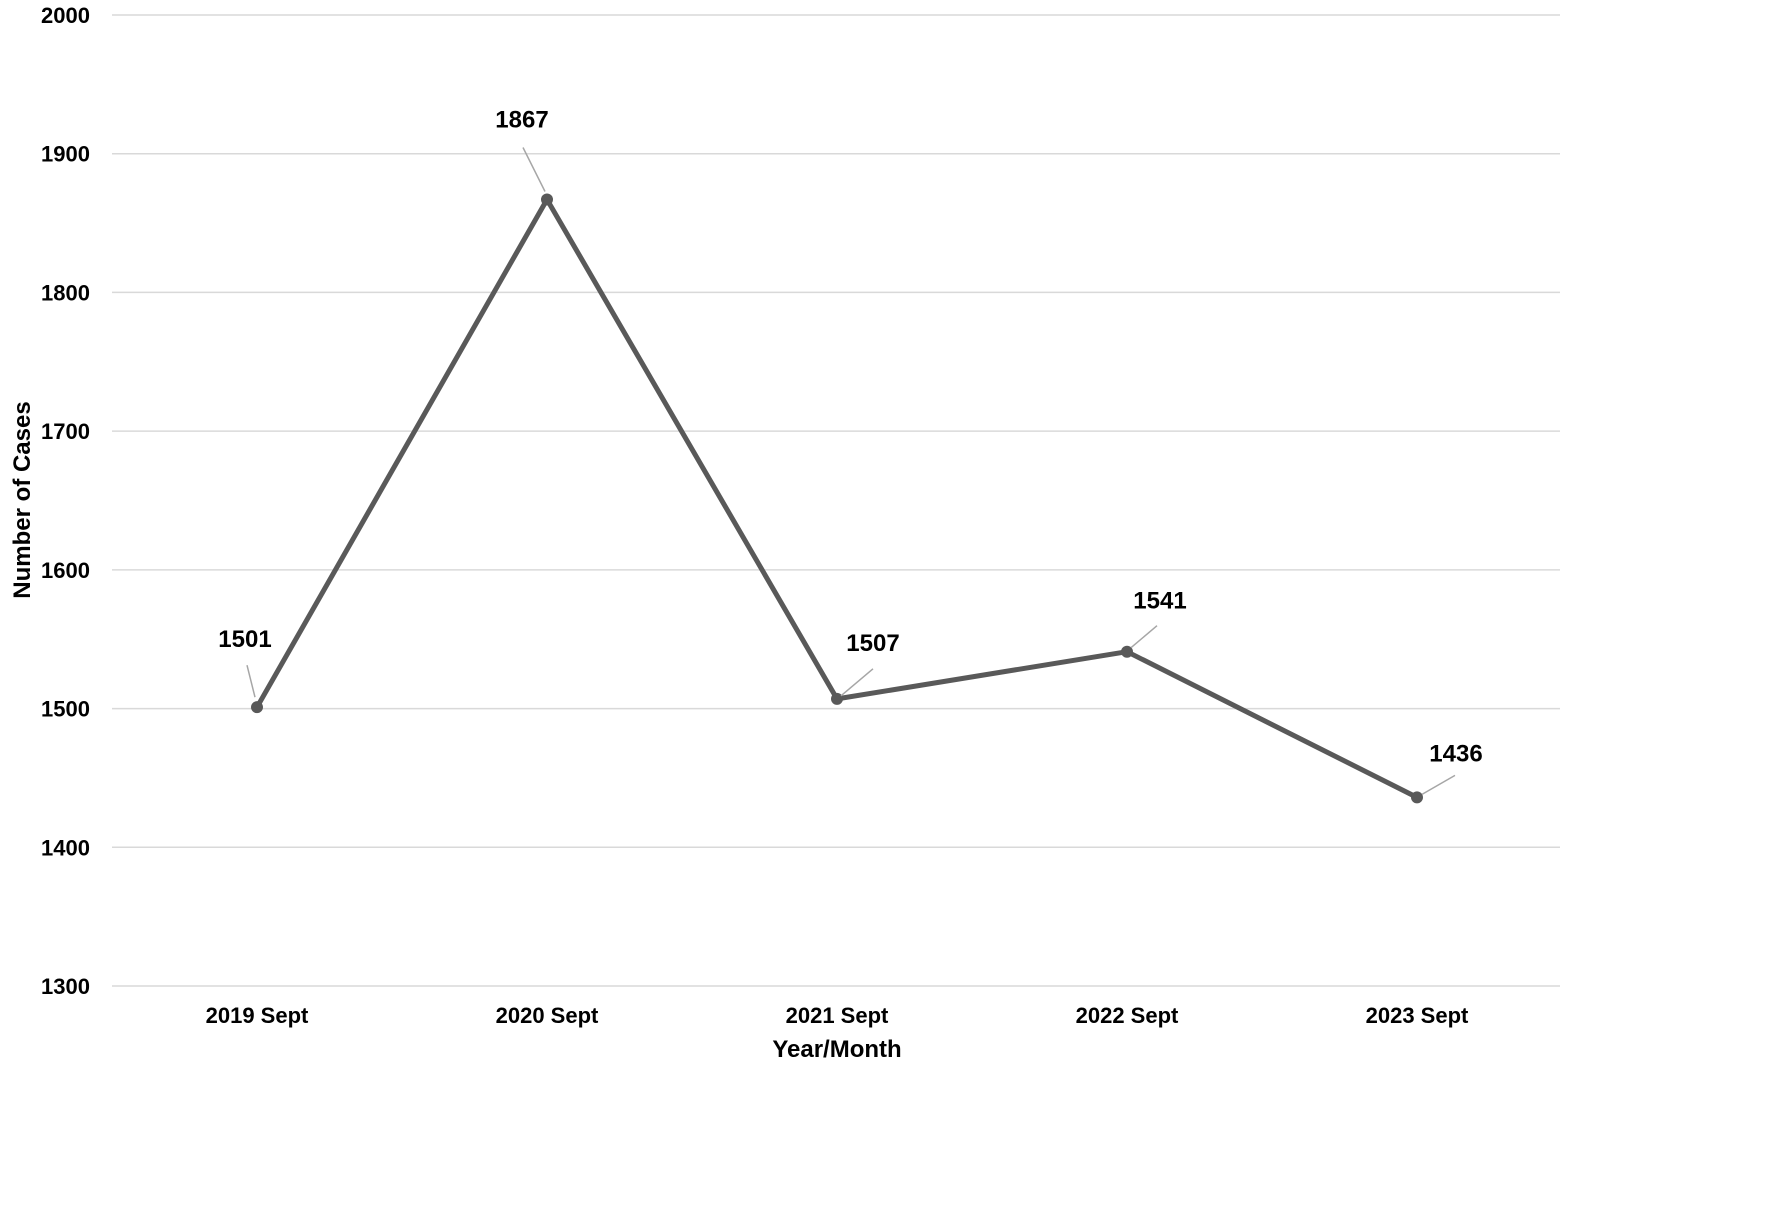 The width and height of the screenshot is (1773, 1208). What do you see at coordinates (65, 292) in the screenshot?
I see `y-tick-label: 1800` at bounding box center [65, 292].